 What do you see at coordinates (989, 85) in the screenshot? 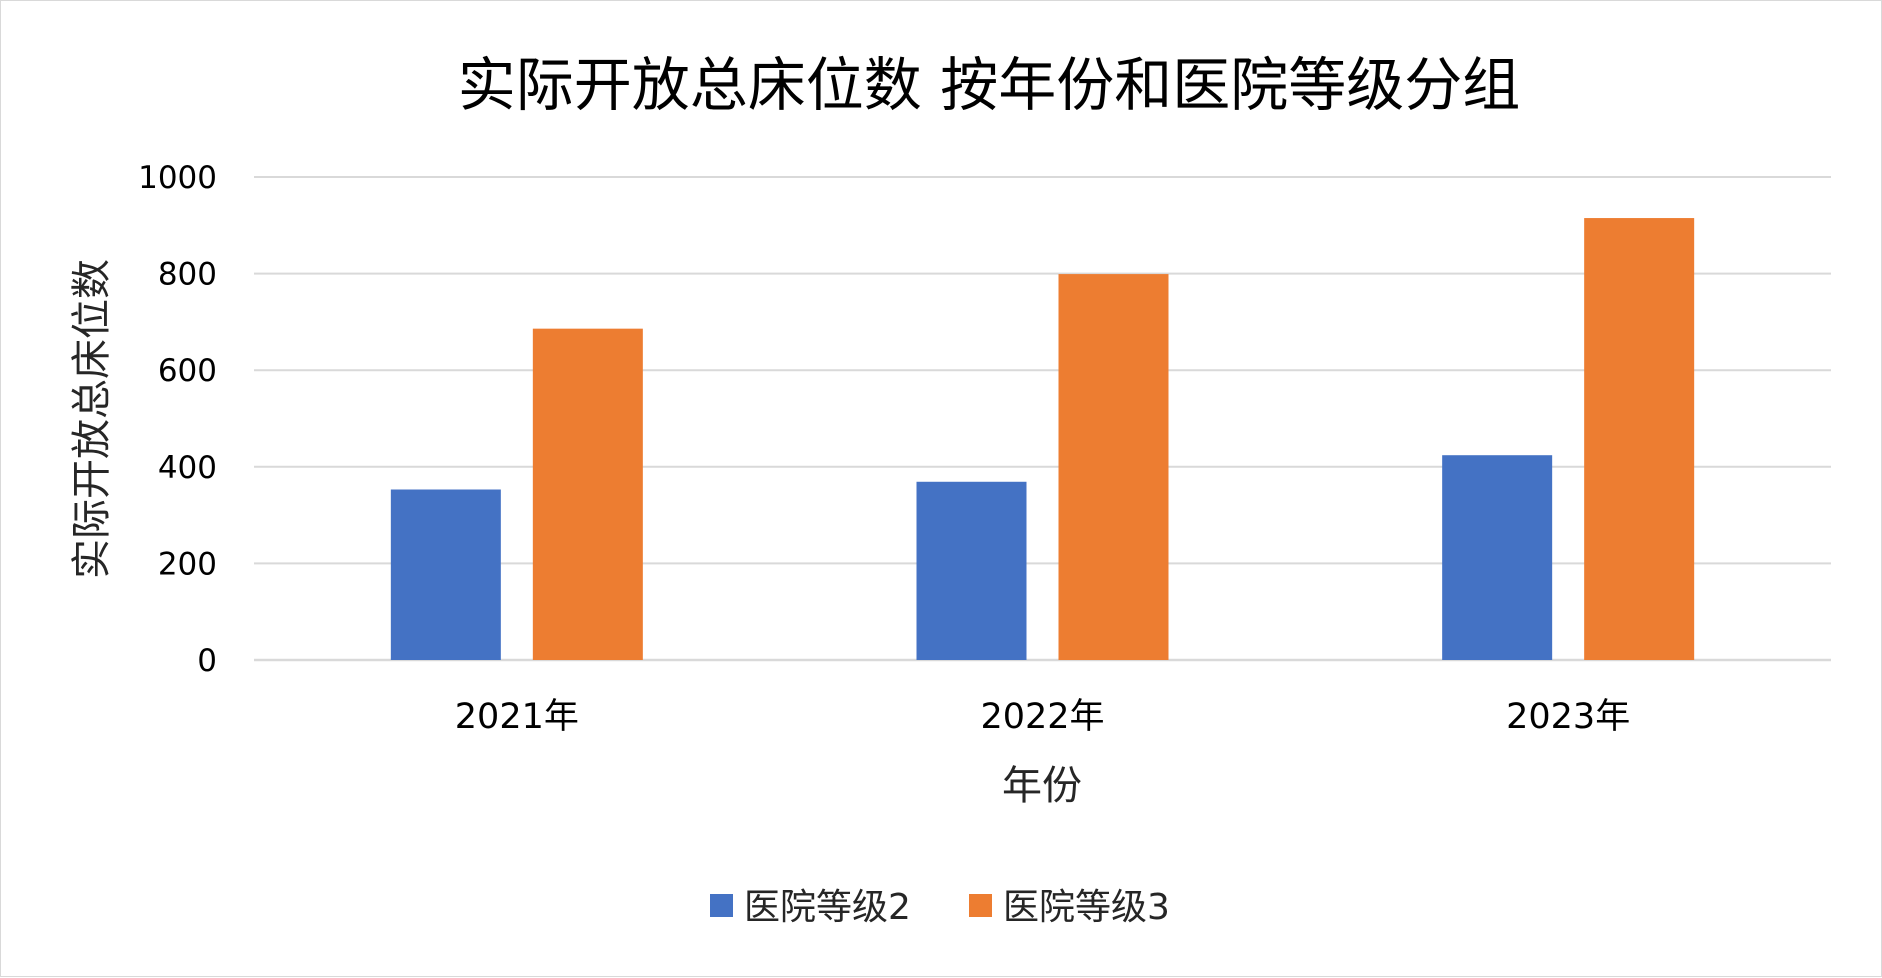
I see `chart-title: 实际开放总床位数 按年份和医院等级分组` at bounding box center [989, 85].